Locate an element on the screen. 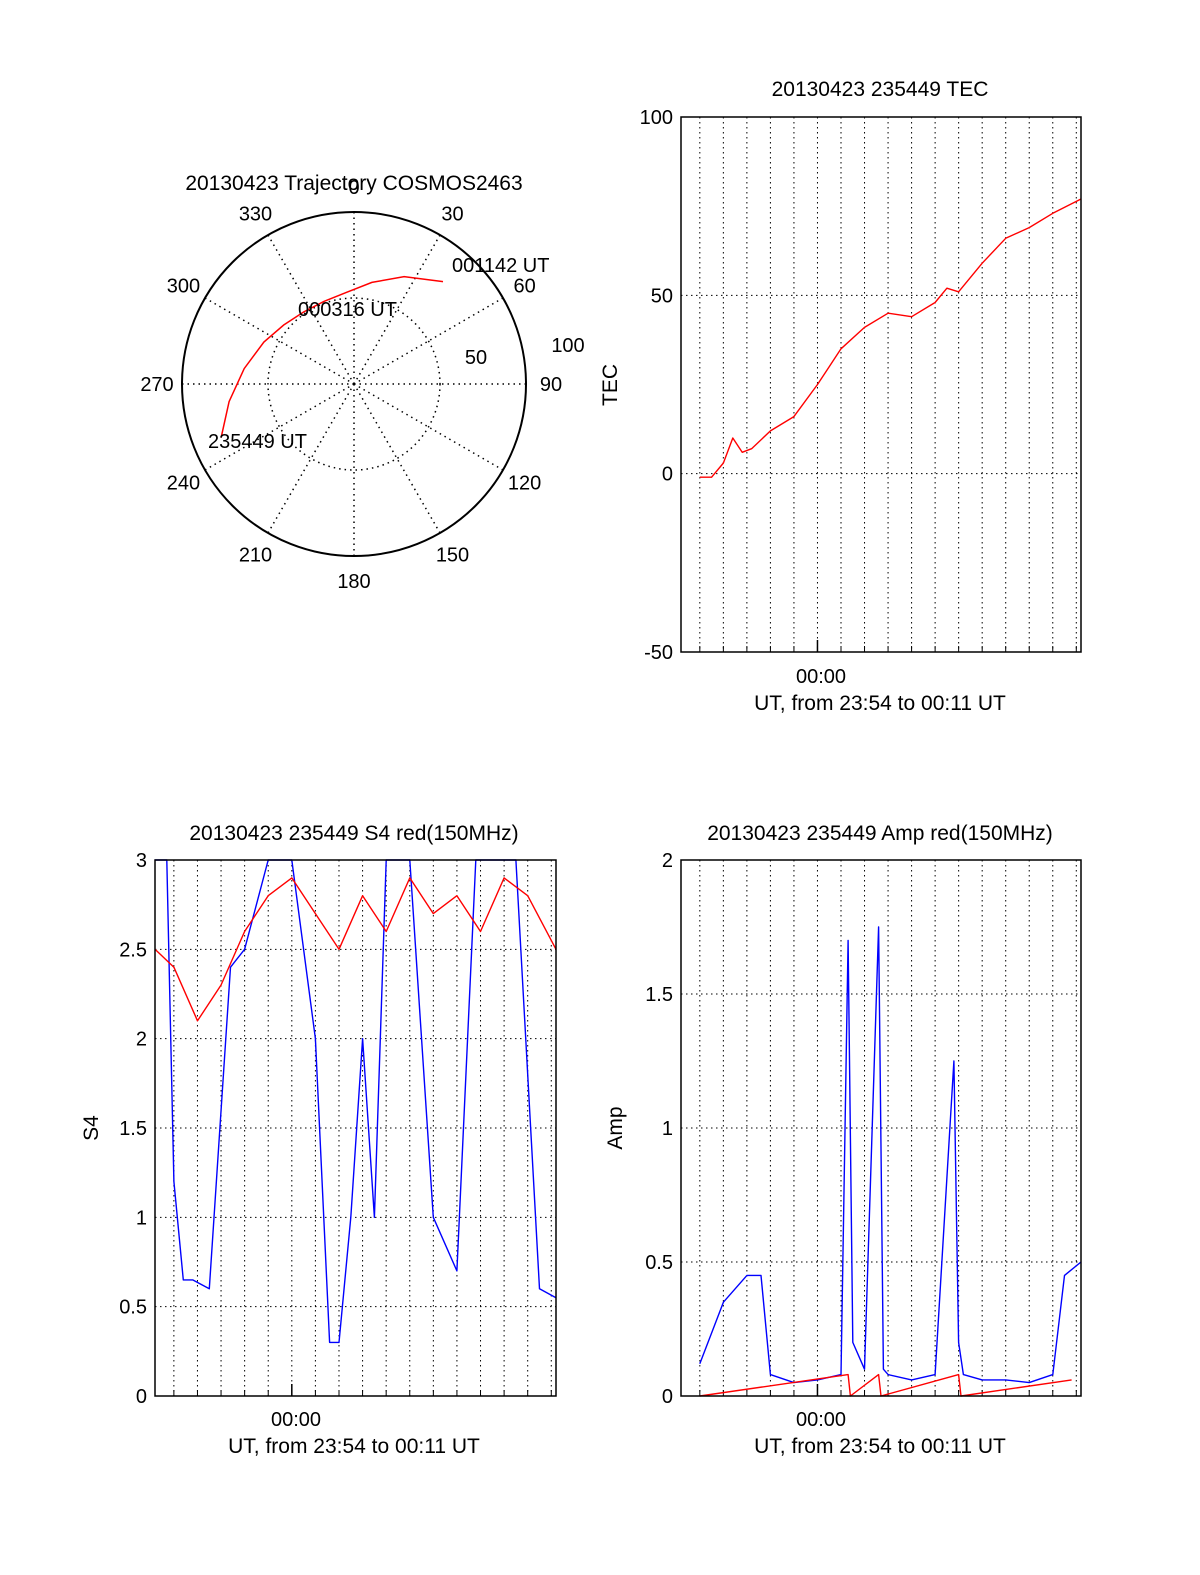 This screenshot has width=1200, height=1575. tec-series is located at coordinates (890, 338).